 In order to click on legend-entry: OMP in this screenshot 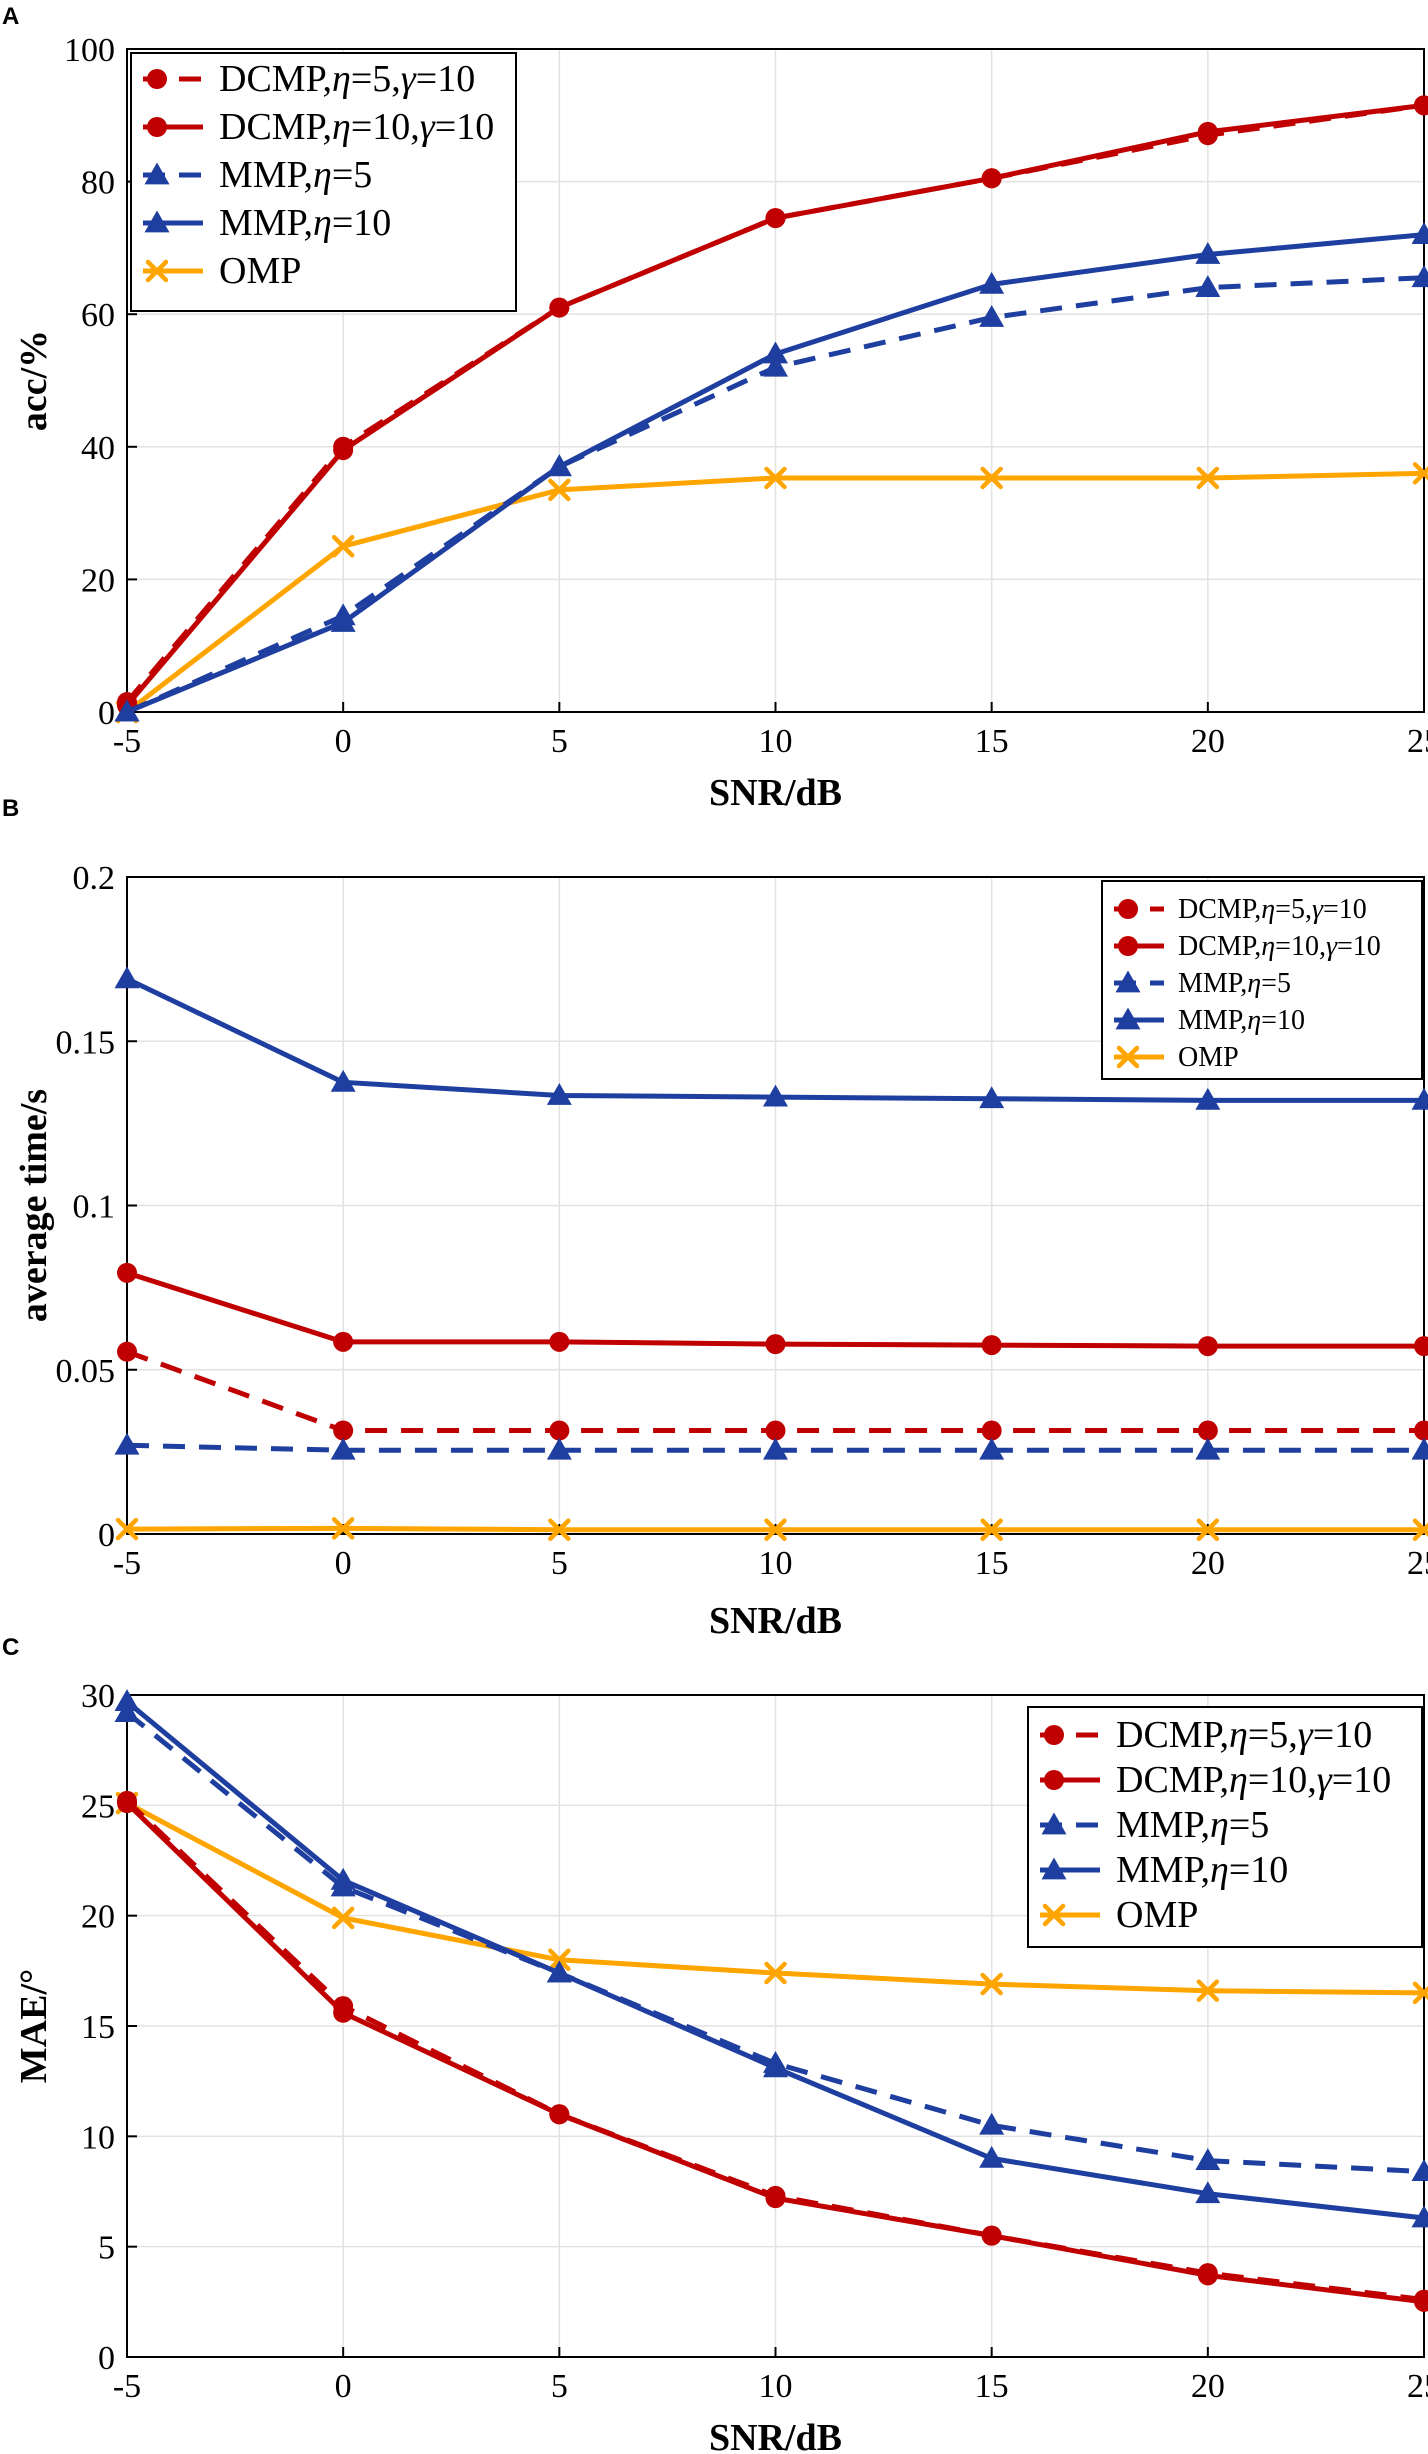, I will do `click(260, 271)`.